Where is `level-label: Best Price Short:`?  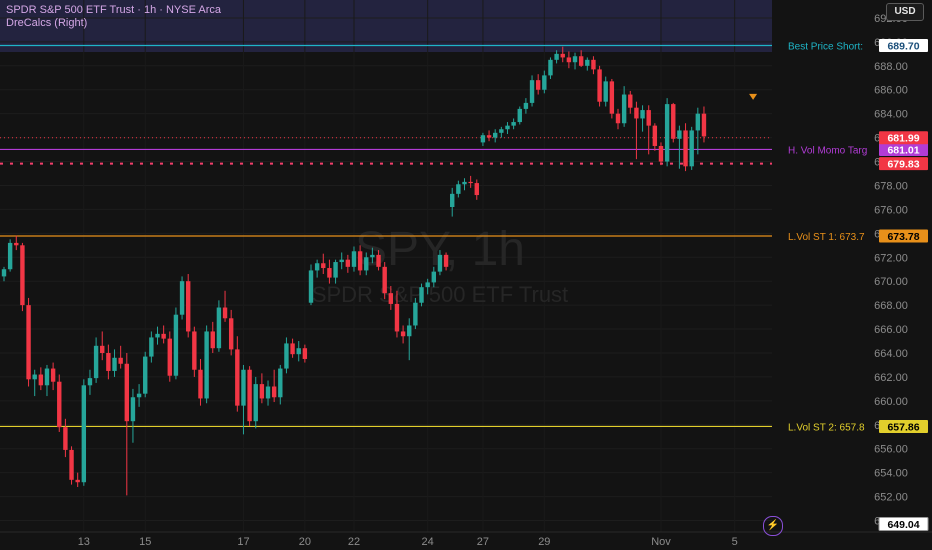 level-label: Best Price Short: is located at coordinates (825, 46).